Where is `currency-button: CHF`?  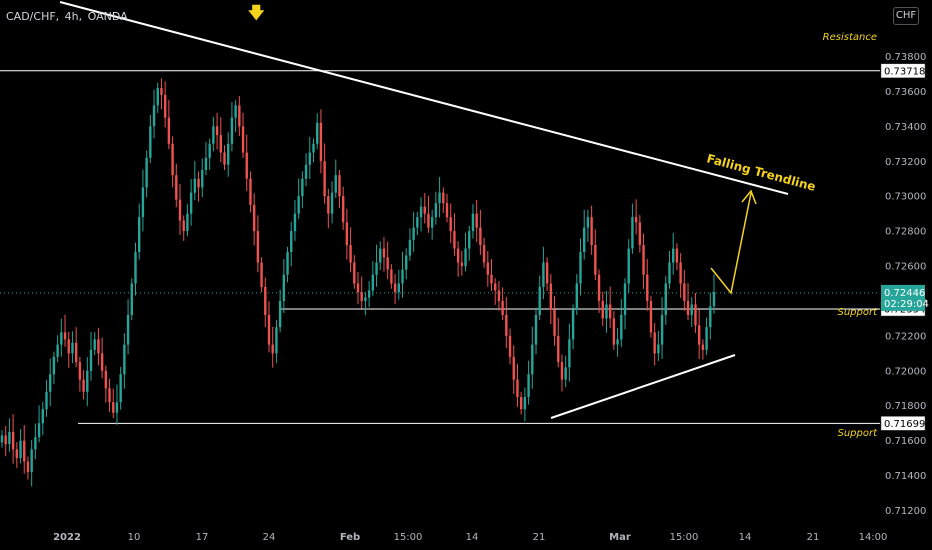
currency-button: CHF is located at coordinates (906, 16).